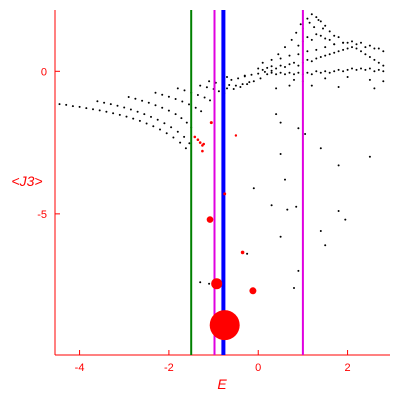 The height and width of the screenshot is (400, 400). Describe the element at coordinates (42, 215) in the screenshot. I see `y-tick-label: -5` at that location.